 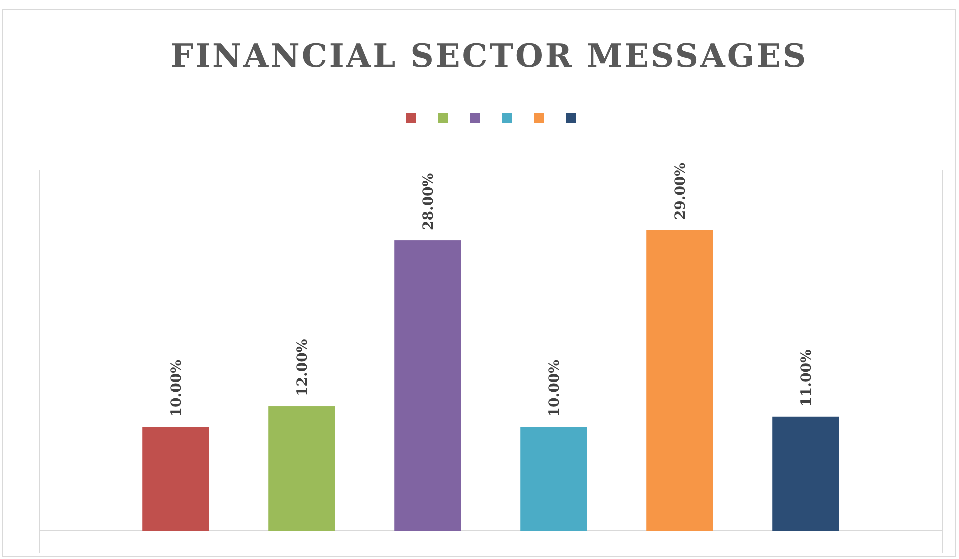 What do you see at coordinates (303, 368) in the screenshot?
I see `data-label: 12.00%` at bounding box center [303, 368].